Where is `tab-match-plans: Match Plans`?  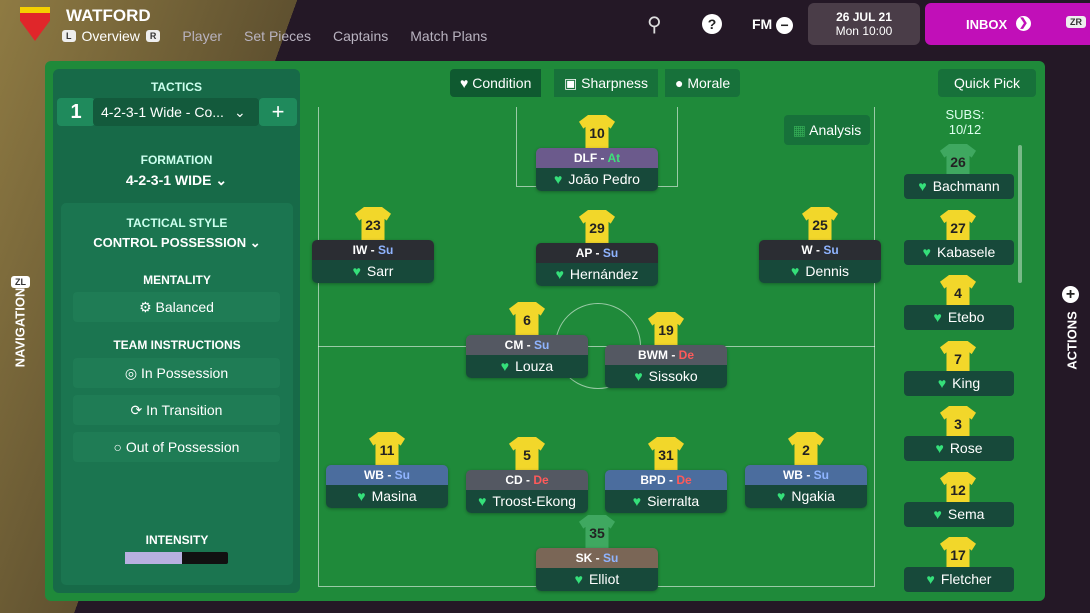
tab-match-plans: Match Plans is located at coordinates (449, 36).